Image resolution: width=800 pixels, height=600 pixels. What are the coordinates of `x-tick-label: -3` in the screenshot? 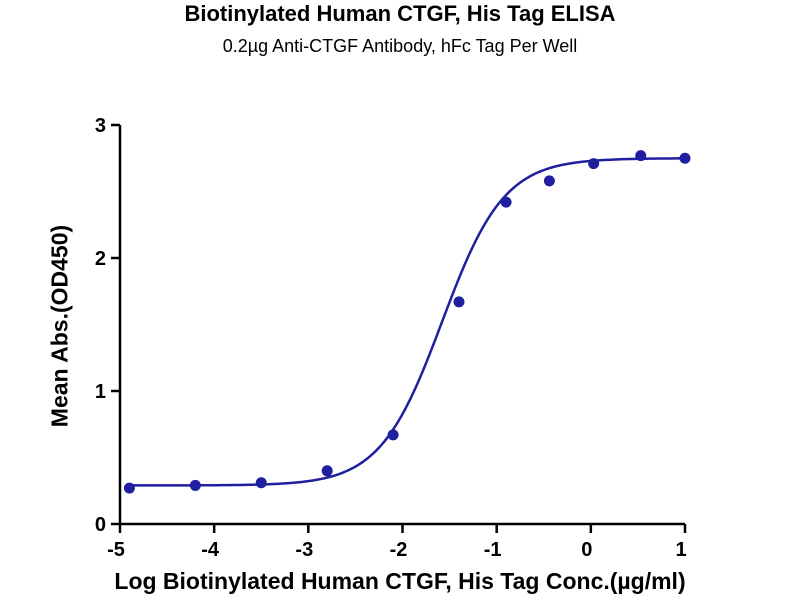 It's located at (304, 550).